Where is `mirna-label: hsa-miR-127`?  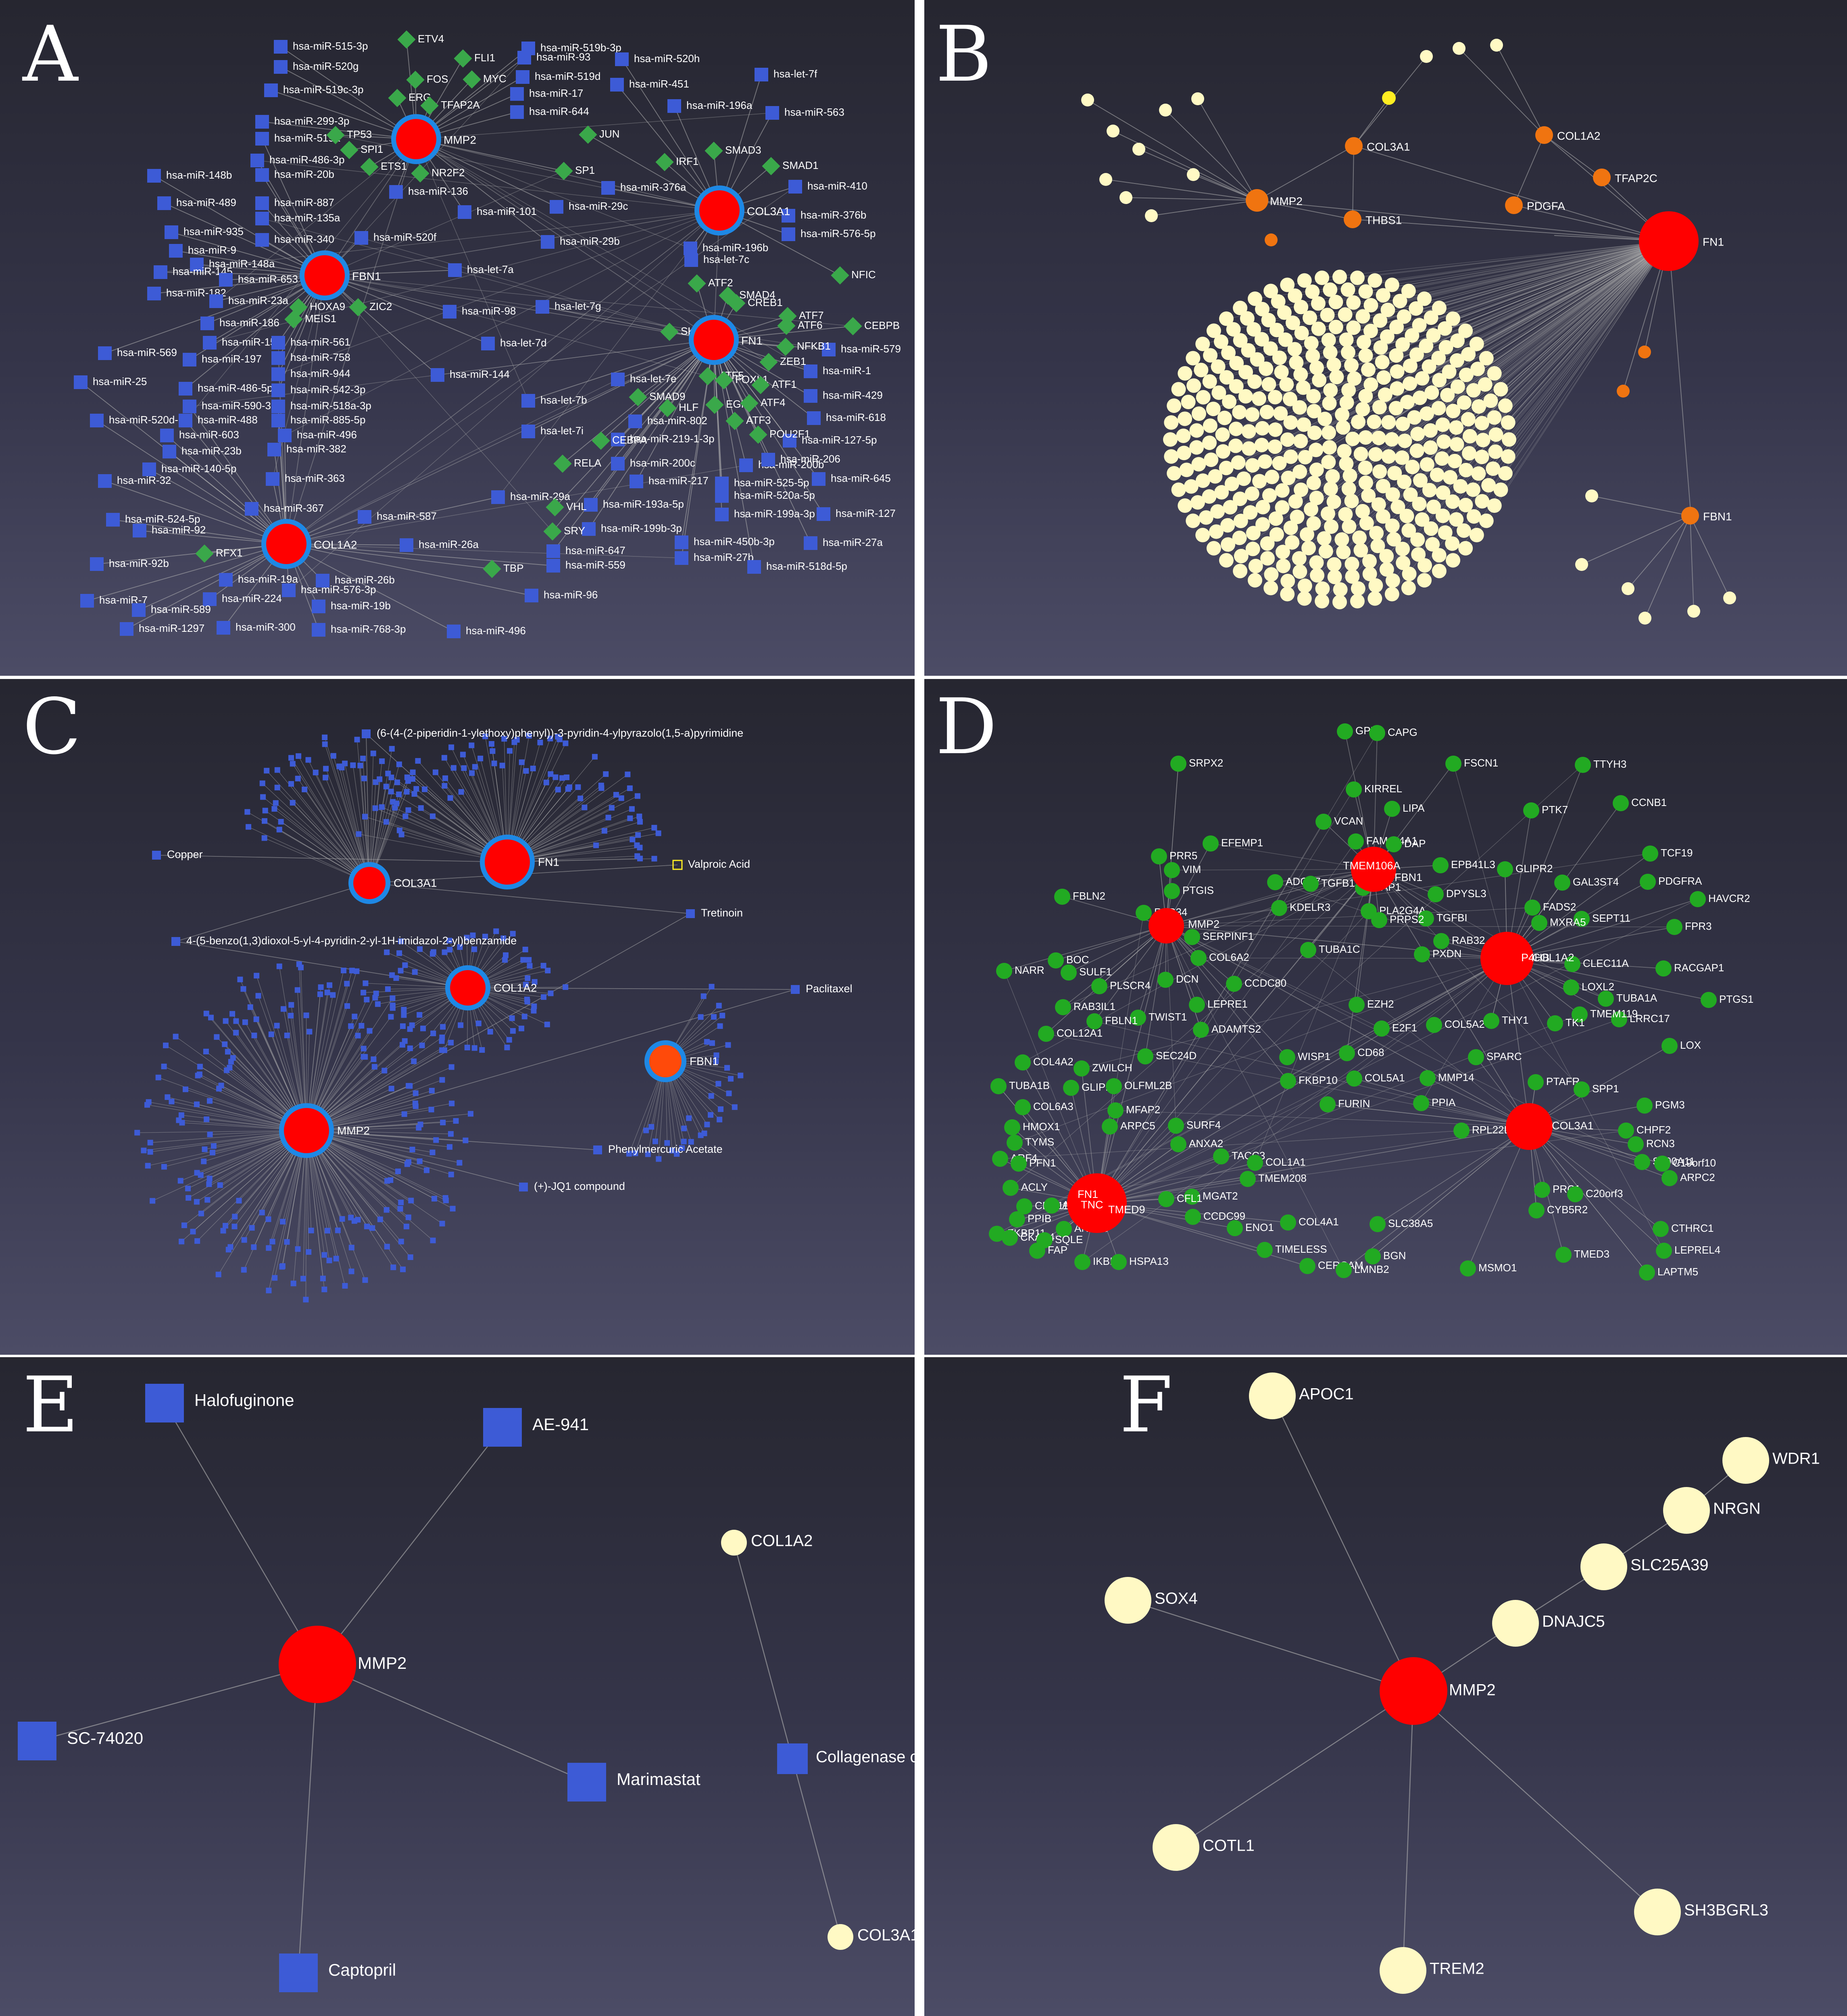 mirna-label: hsa-miR-127 is located at coordinates (866, 513).